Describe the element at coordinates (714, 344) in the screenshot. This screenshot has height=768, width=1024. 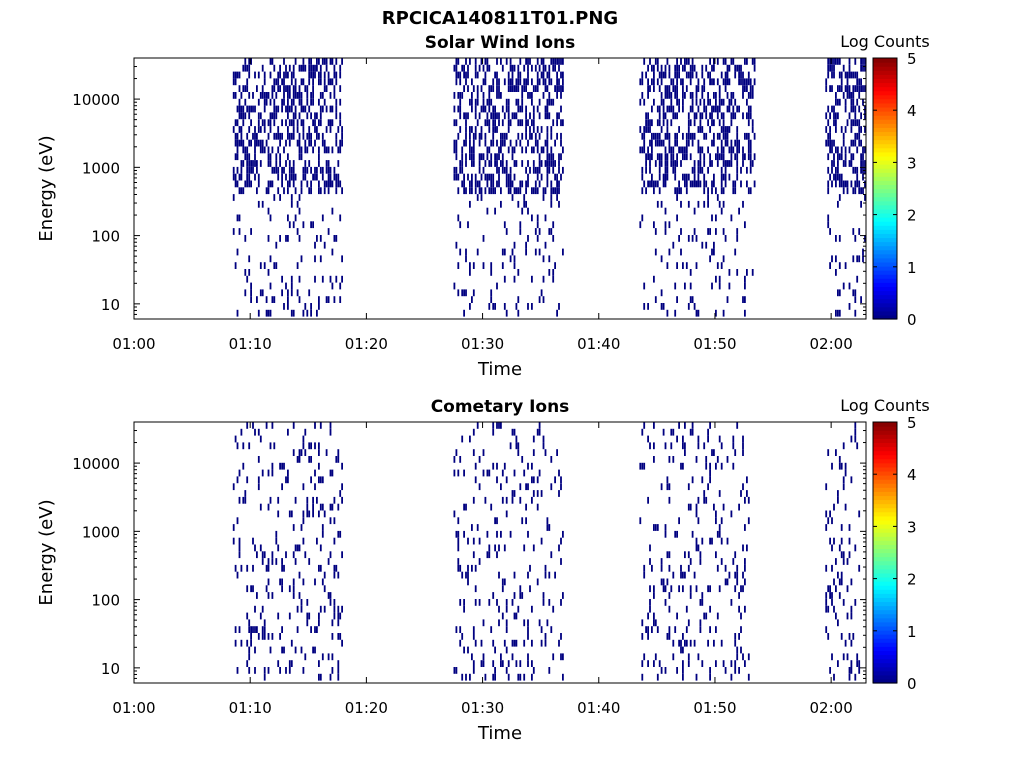
I see `x-tick-label: 01:50` at that location.